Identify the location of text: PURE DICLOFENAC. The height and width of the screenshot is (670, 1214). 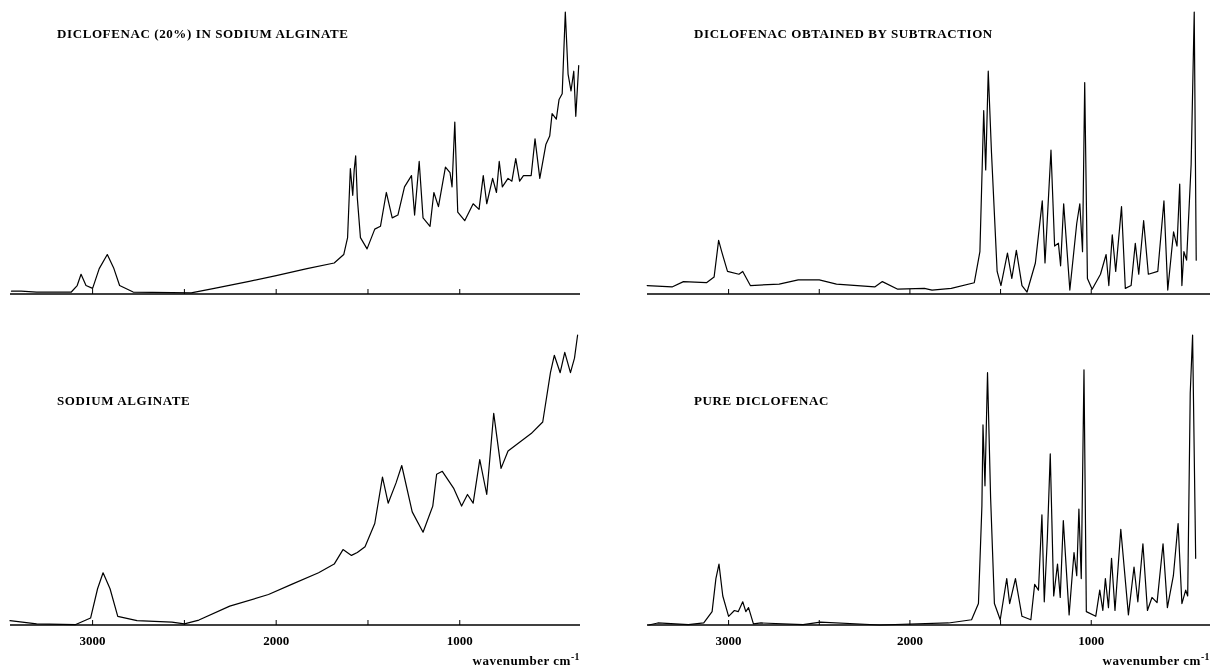
(762, 400).